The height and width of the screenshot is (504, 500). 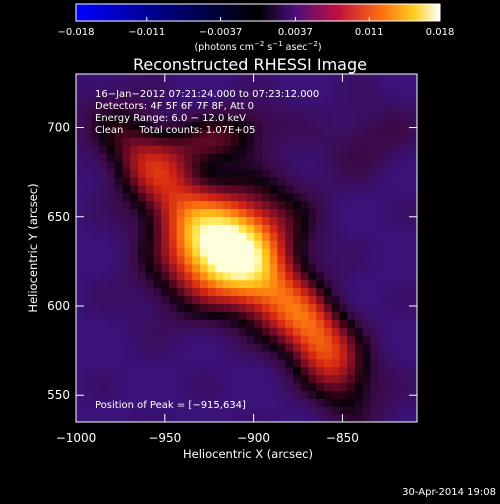 What do you see at coordinates (320, 47) in the screenshot?
I see `colorbar-units-part: )` at bounding box center [320, 47].